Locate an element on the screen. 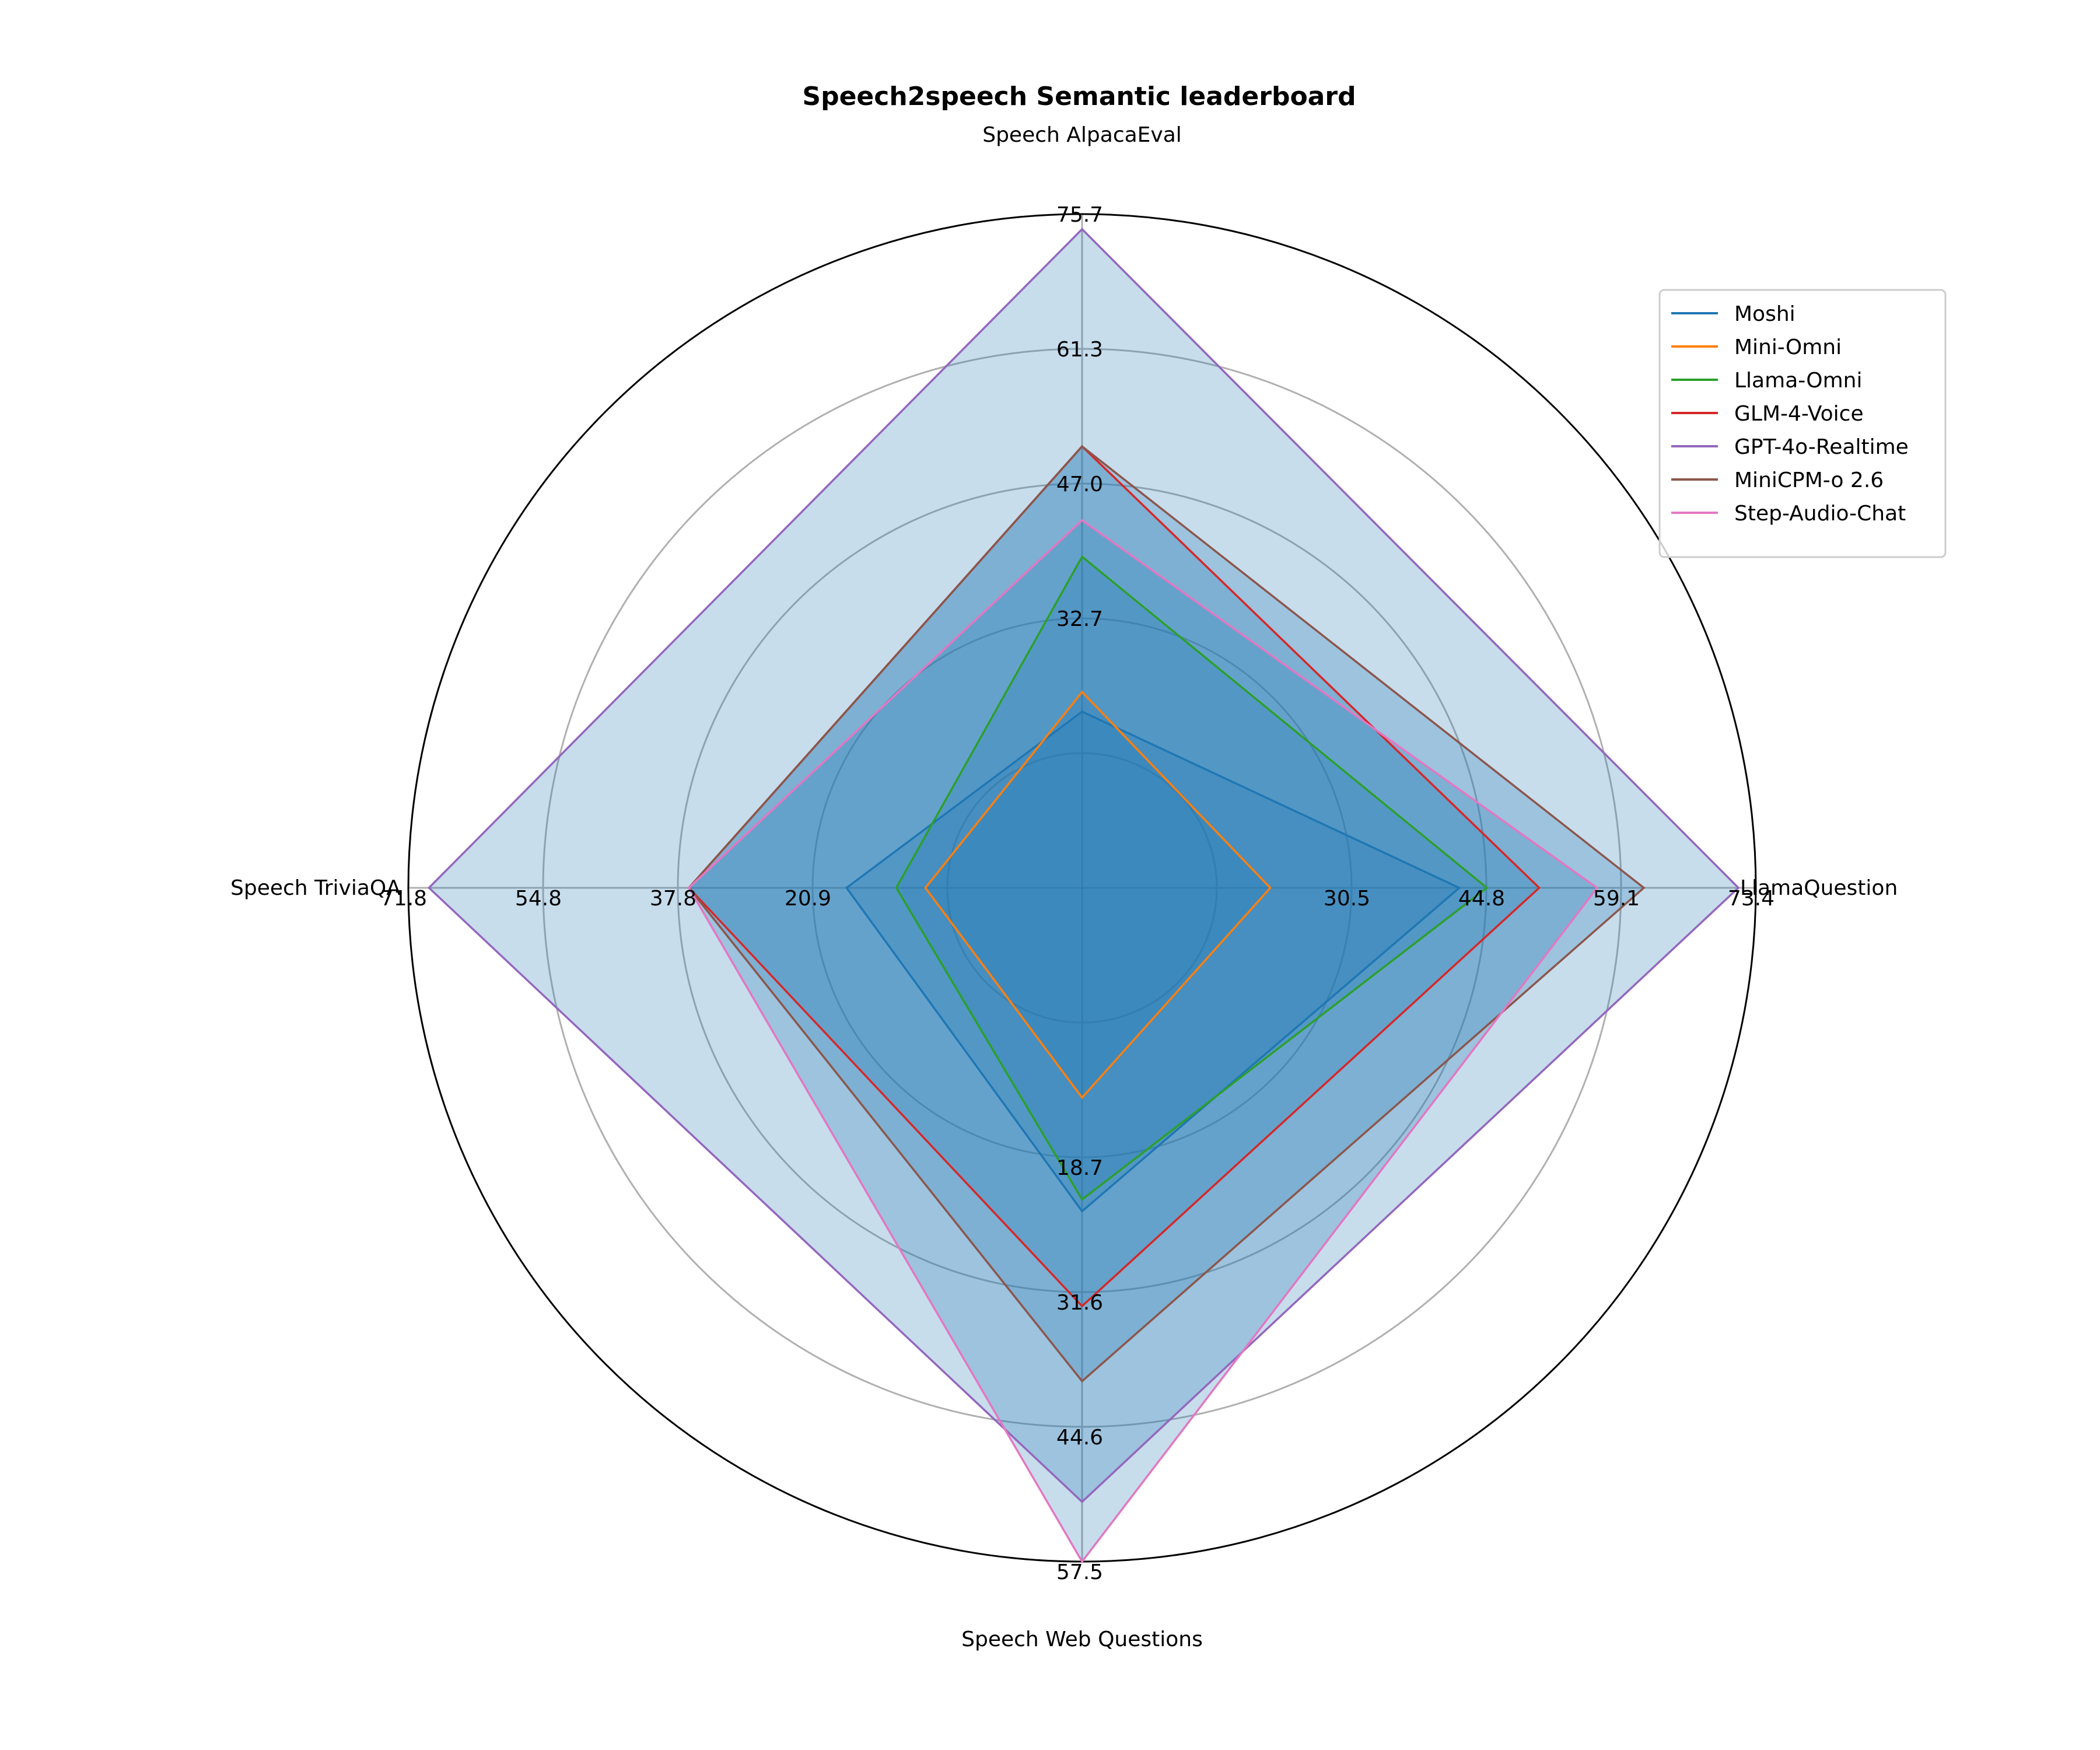  tick-label-axis2-2: 44.6 is located at coordinates (1079, 1438).